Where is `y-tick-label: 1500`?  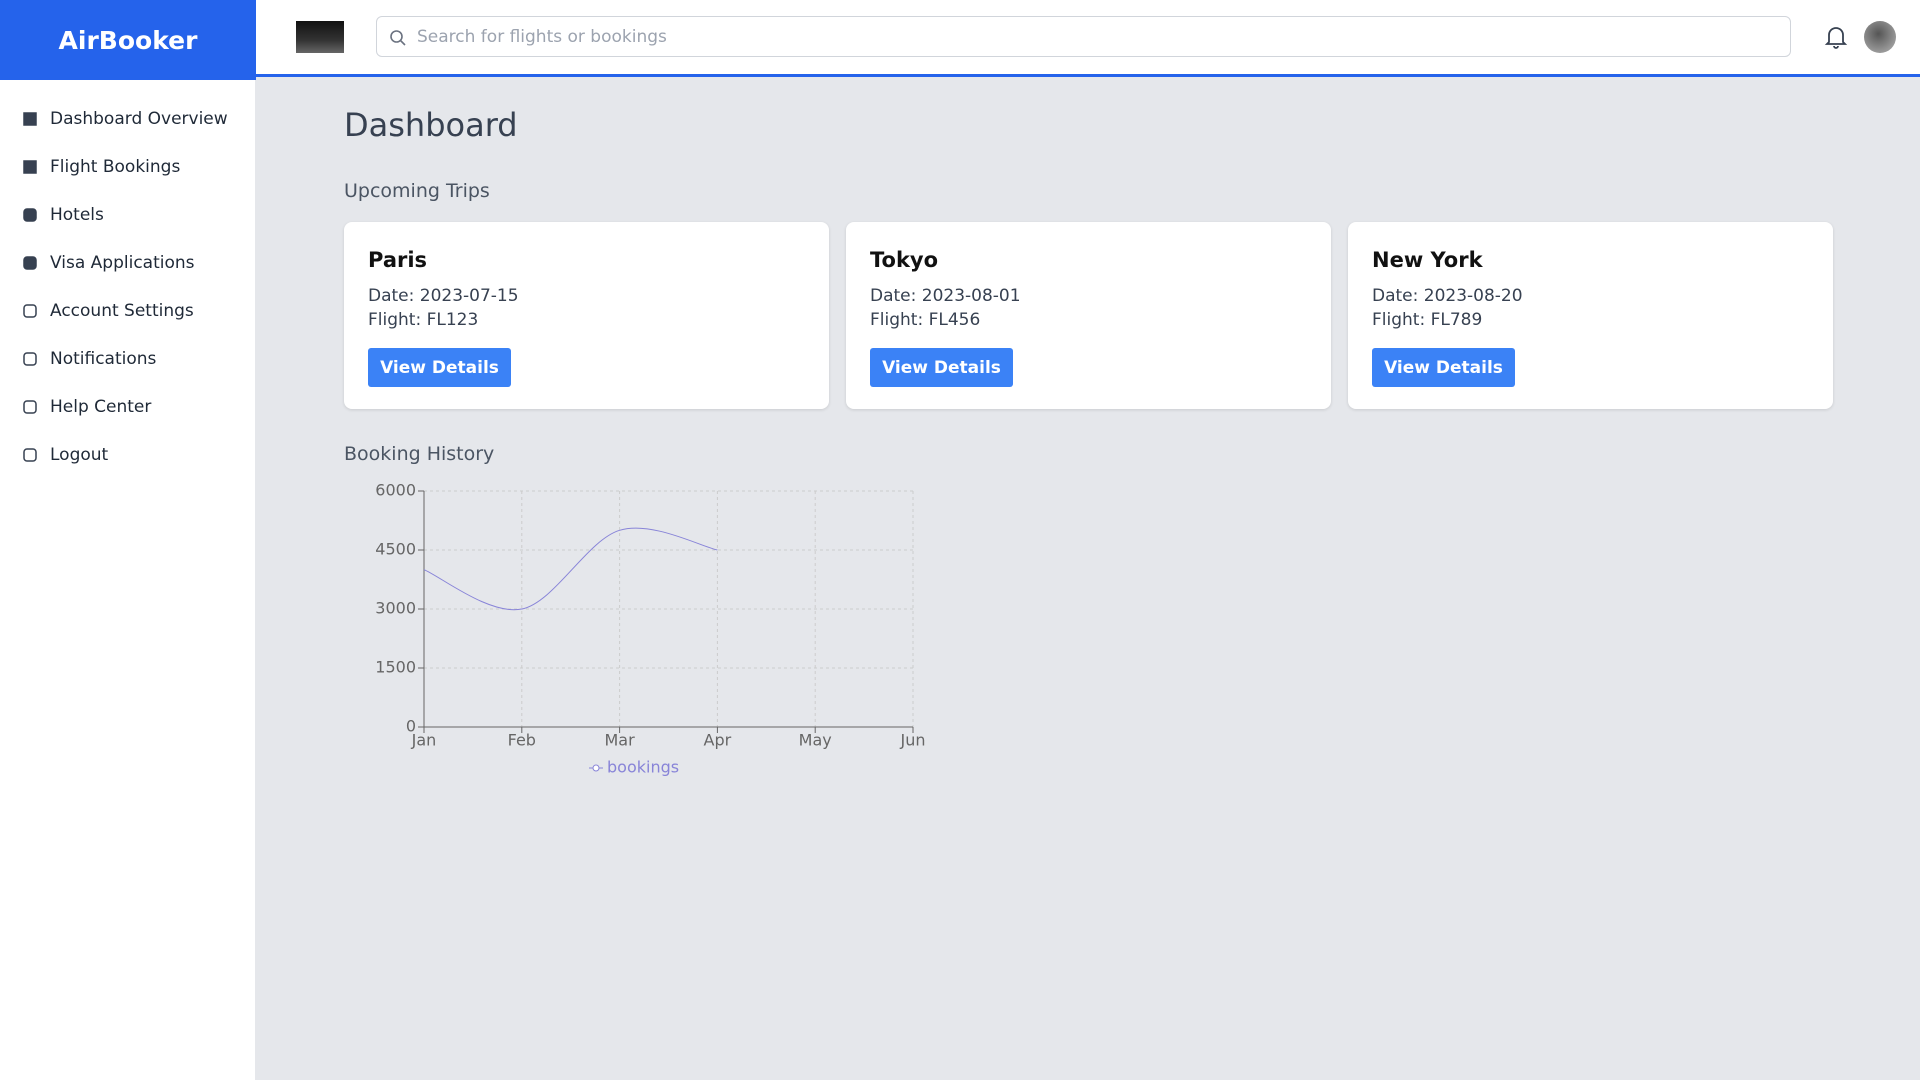
y-tick-label: 1500 is located at coordinates (395, 667).